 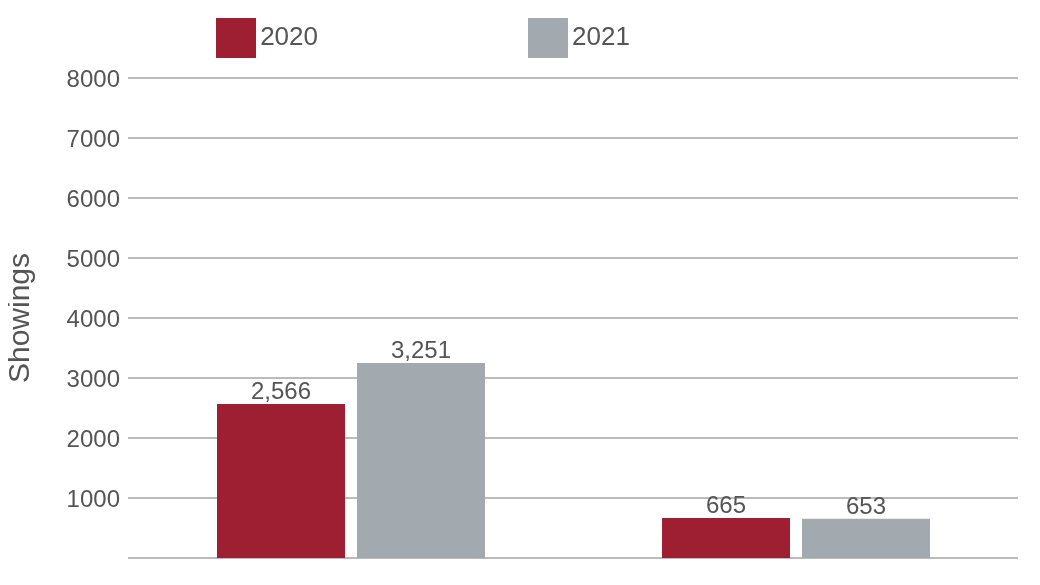 I want to click on y-tick-label: 2000, so click(x=93, y=438).